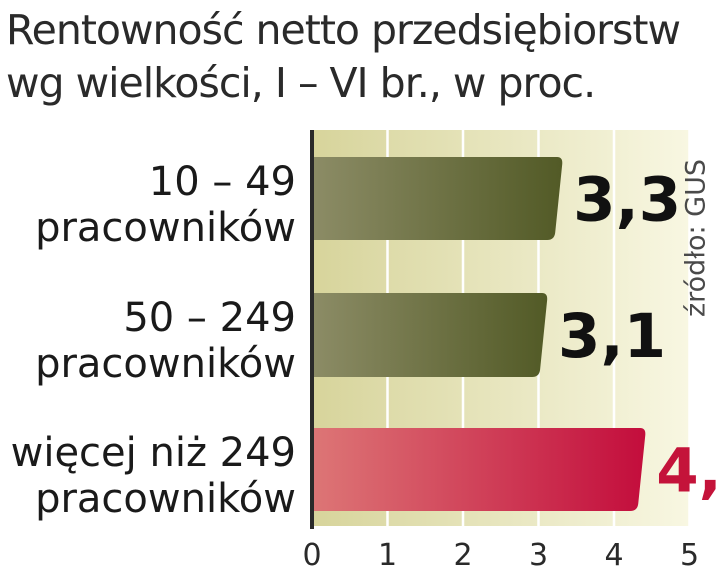  I want to click on value-label: 3,3, so click(627, 200).